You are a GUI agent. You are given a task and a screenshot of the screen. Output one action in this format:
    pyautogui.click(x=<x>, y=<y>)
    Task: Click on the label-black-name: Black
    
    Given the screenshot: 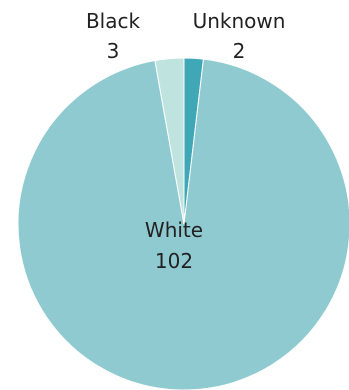 What is the action you would take?
    pyautogui.click(x=113, y=21)
    